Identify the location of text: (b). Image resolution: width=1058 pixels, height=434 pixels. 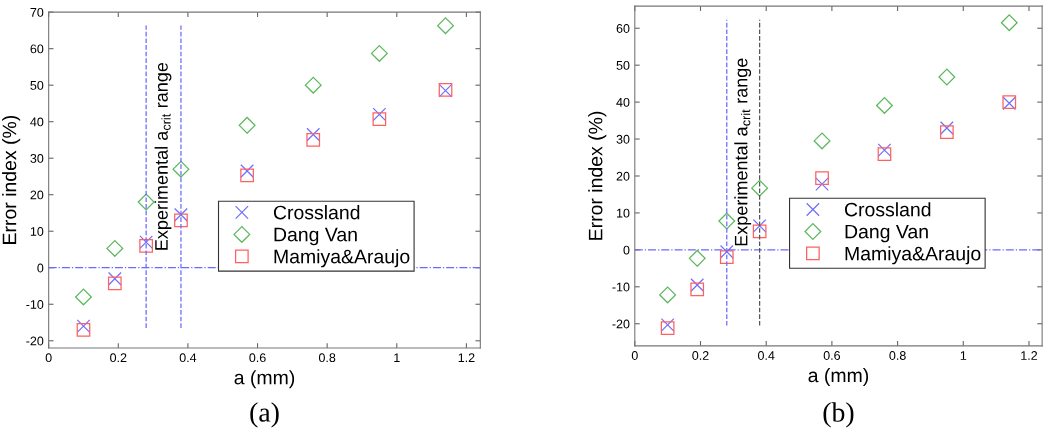
(838, 415).